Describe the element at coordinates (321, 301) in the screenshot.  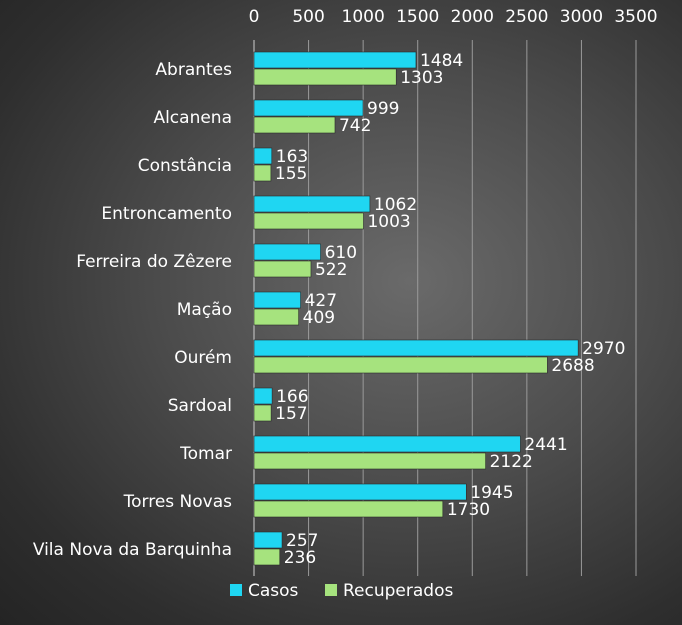
I see `data-label-casos: 427` at that location.